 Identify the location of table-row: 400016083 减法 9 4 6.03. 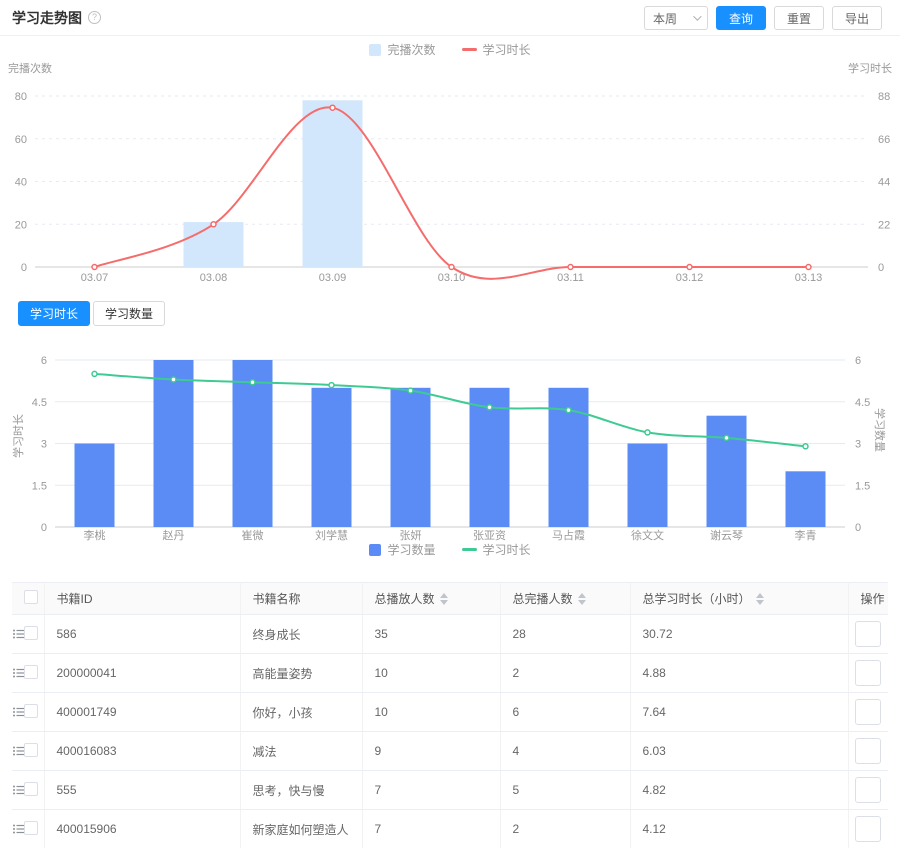
(450, 751).